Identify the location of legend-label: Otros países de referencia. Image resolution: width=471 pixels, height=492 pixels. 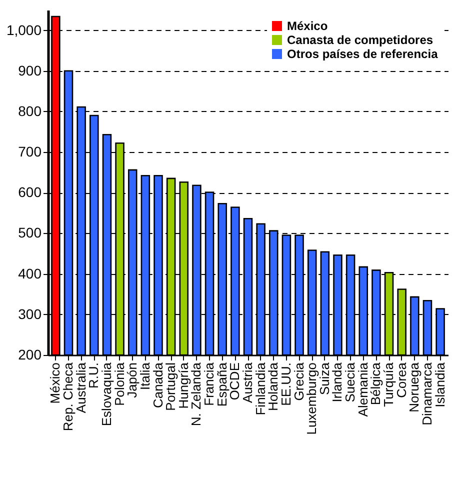
(362, 54).